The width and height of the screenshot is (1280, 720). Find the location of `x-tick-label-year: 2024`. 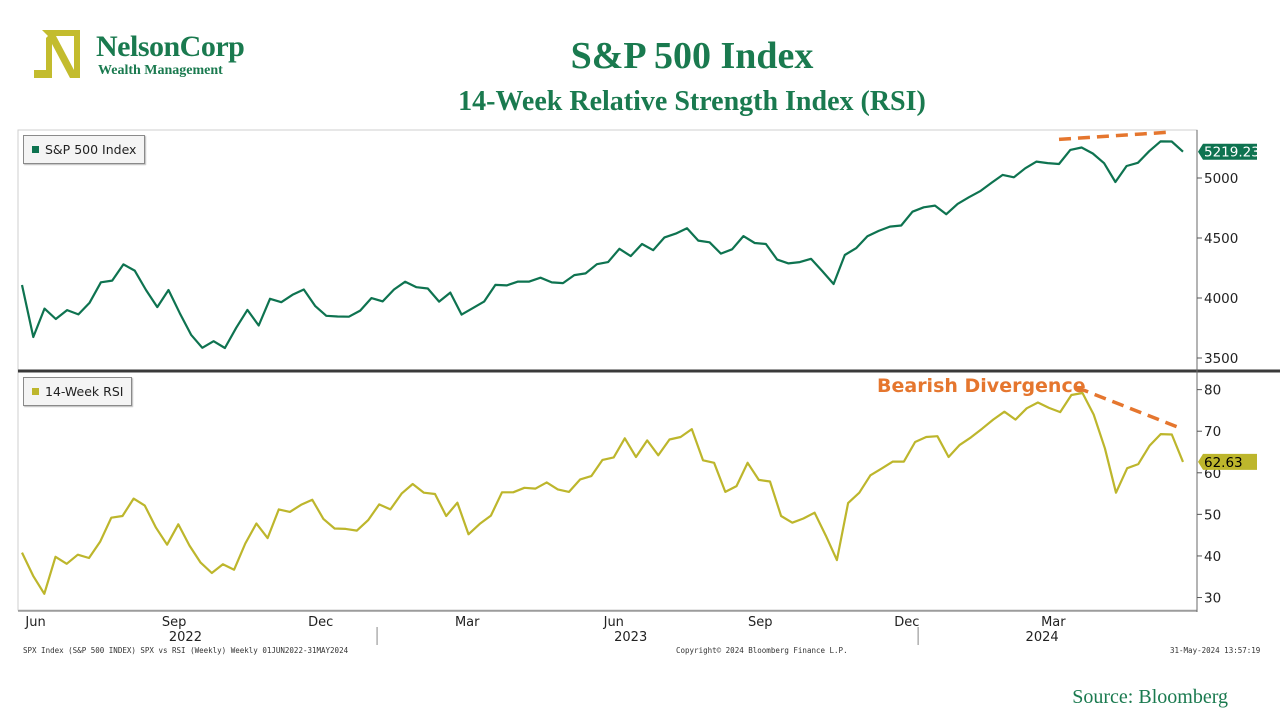

x-tick-label-year: 2024 is located at coordinates (1042, 637).